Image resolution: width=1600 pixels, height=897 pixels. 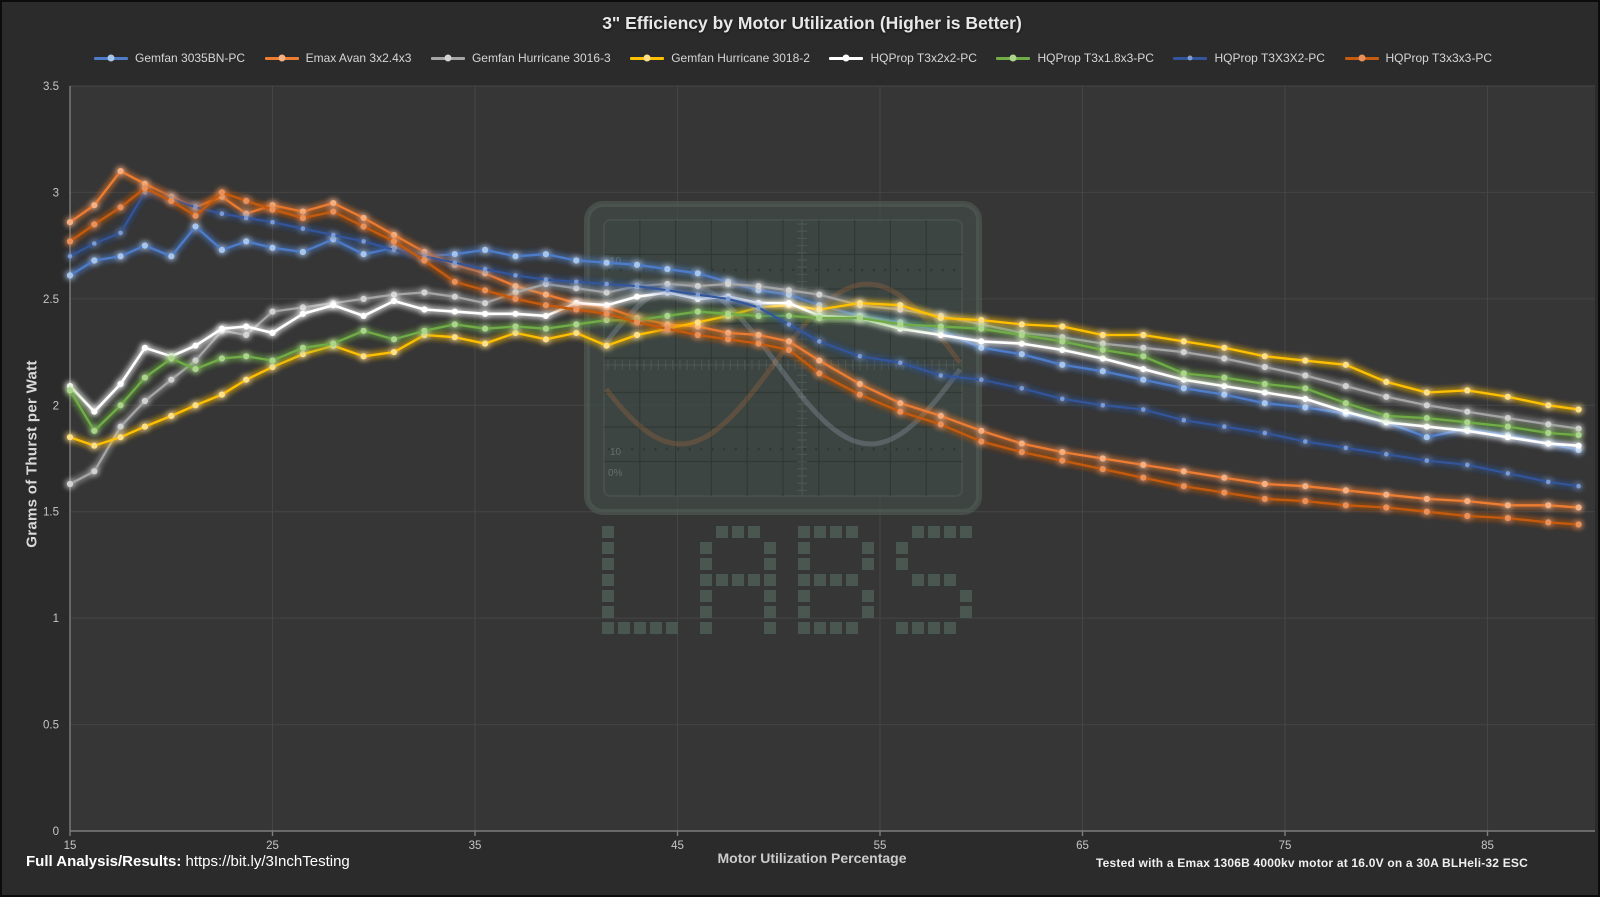 What do you see at coordinates (70, 846) in the screenshot?
I see `svg-text: 15` at bounding box center [70, 846].